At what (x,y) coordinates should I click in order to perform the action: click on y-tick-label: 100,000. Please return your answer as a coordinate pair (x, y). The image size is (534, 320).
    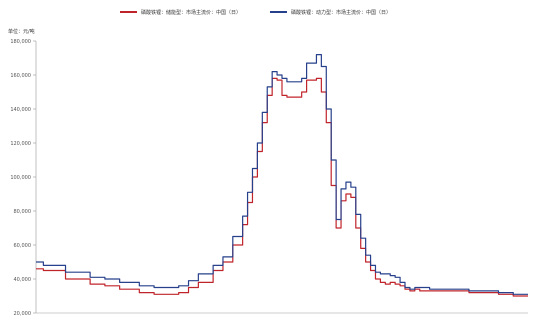
    Looking at the image, I should click on (20, 178).